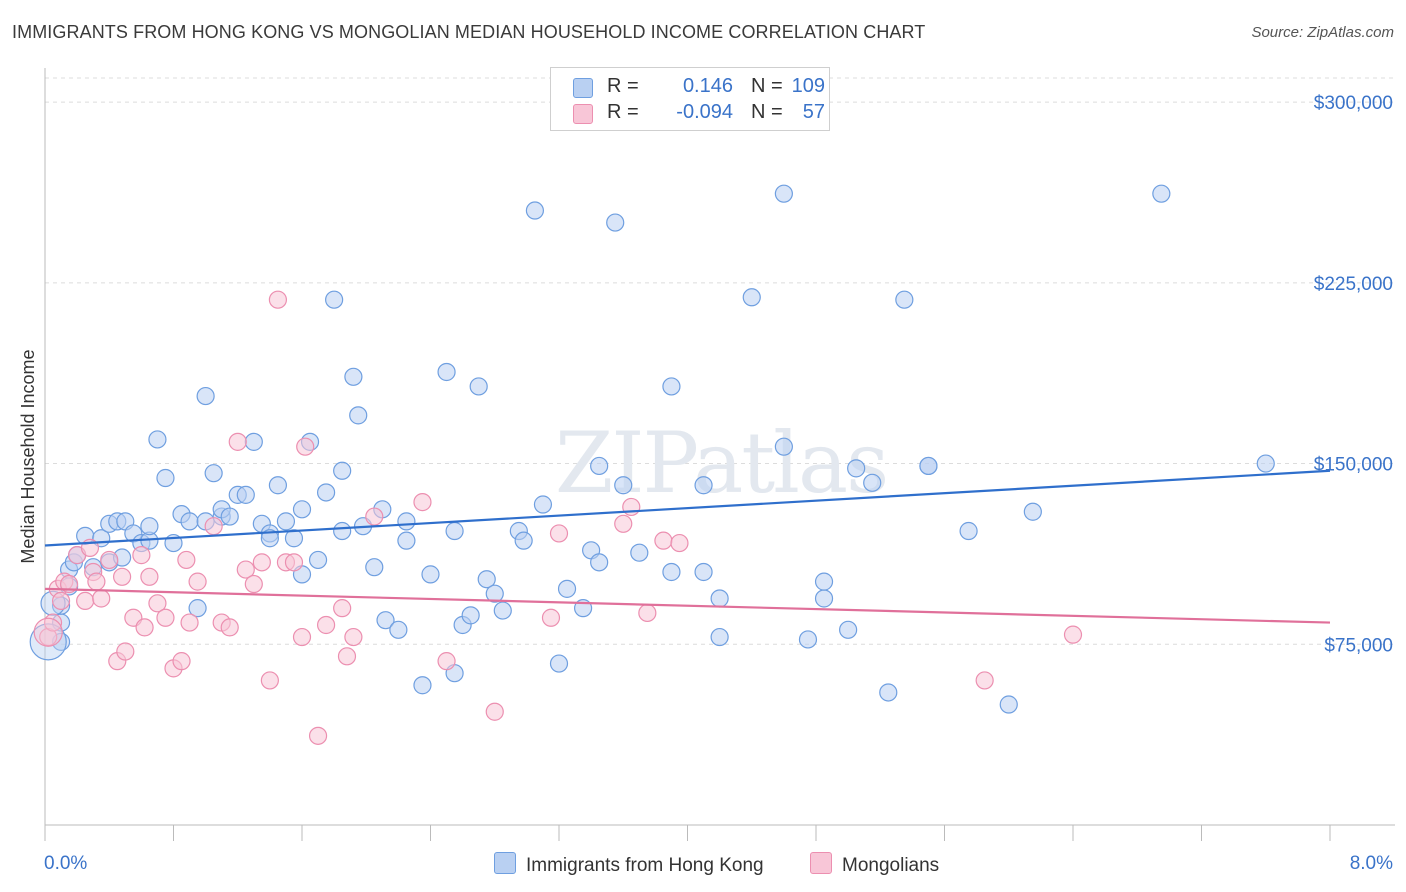 The image size is (1406, 892). What do you see at coordinates (767, 86) in the screenshot?
I see `legend-n-label: N =` at bounding box center [767, 86].